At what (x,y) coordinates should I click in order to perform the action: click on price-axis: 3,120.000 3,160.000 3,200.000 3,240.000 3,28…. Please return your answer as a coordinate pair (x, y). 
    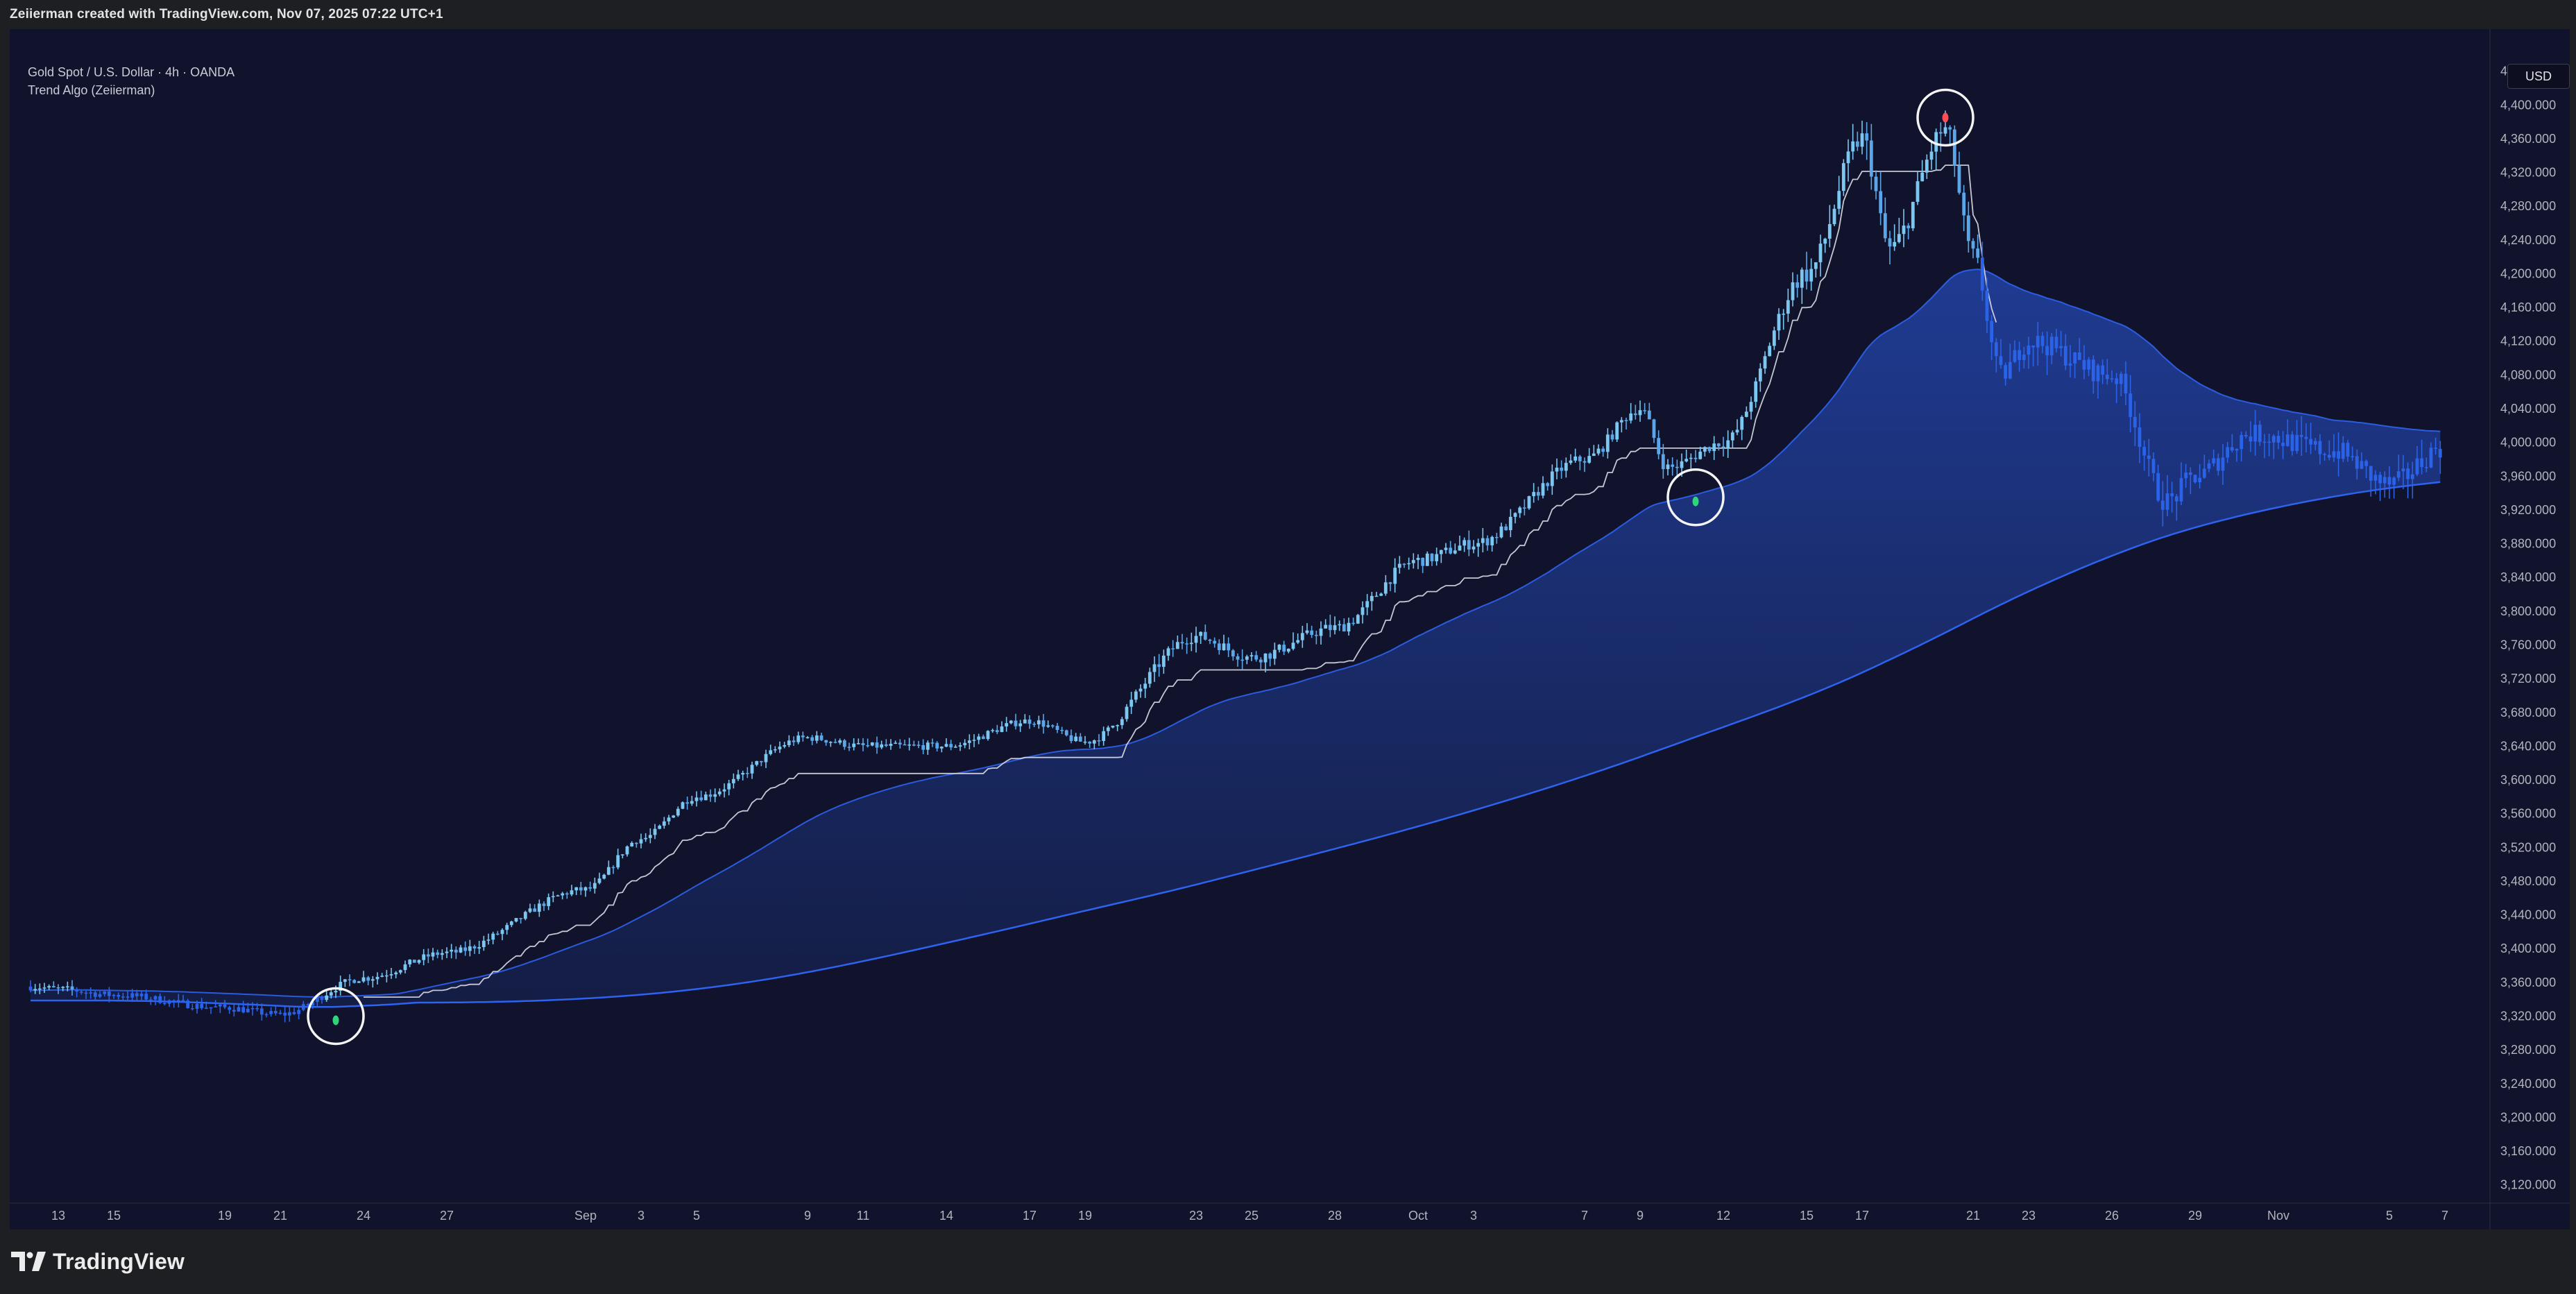
    Looking at the image, I should click on (2528, 628).